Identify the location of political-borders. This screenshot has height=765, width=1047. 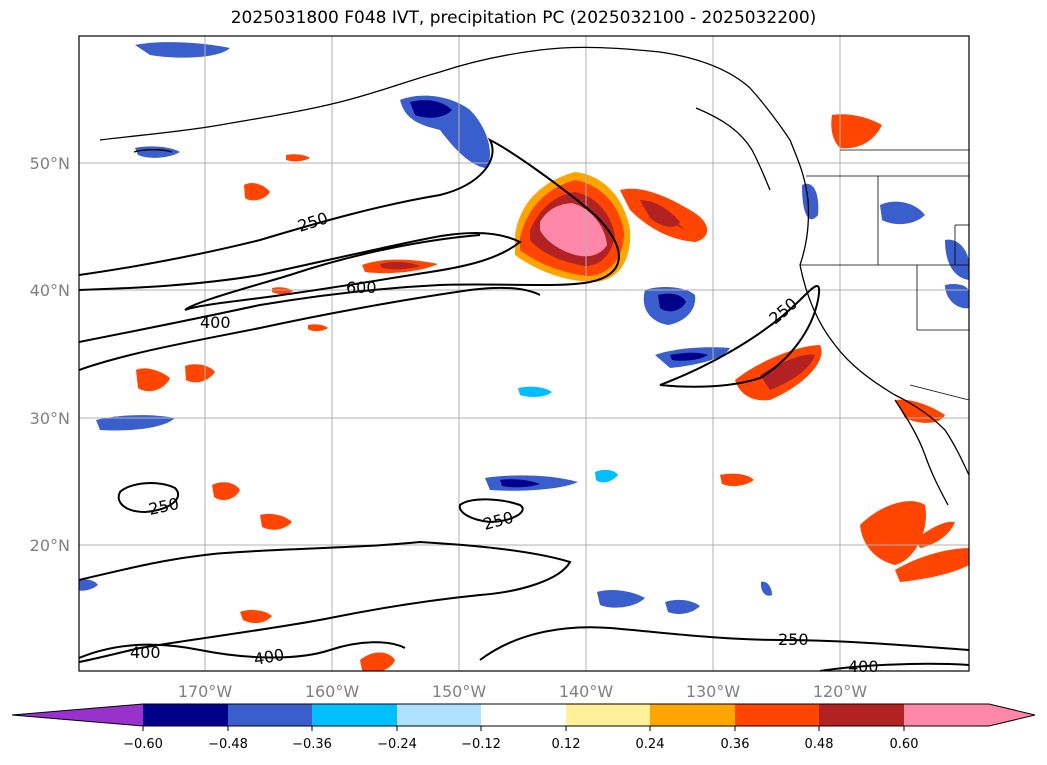
(884, 275).